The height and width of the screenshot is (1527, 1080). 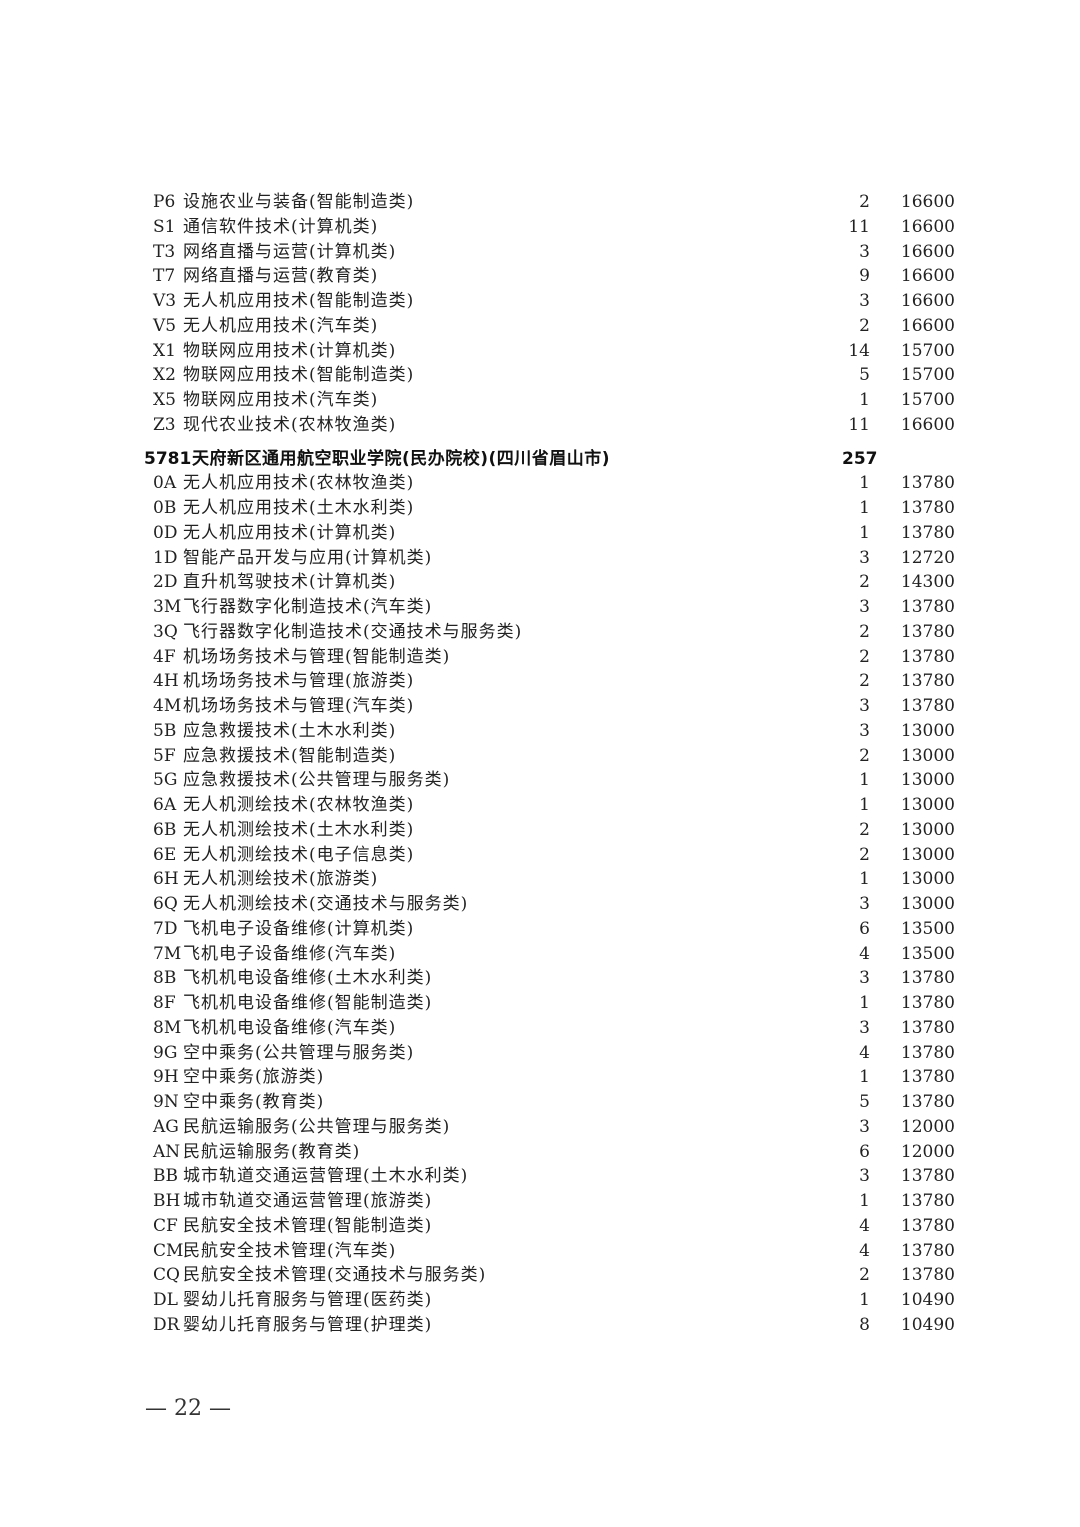 I want to click on major-code: 6B, so click(x=165, y=829).